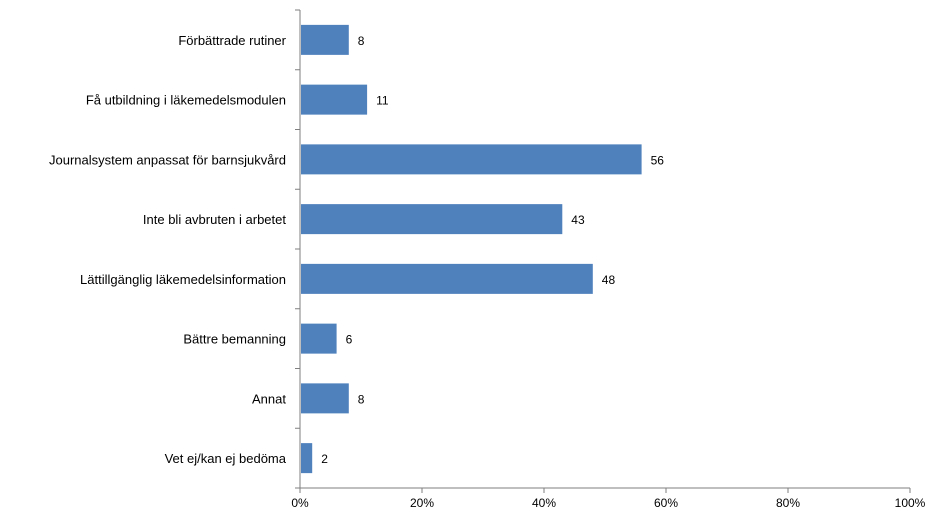 This screenshot has width=937, height=516. I want to click on data-label: 48, so click(609, 280).